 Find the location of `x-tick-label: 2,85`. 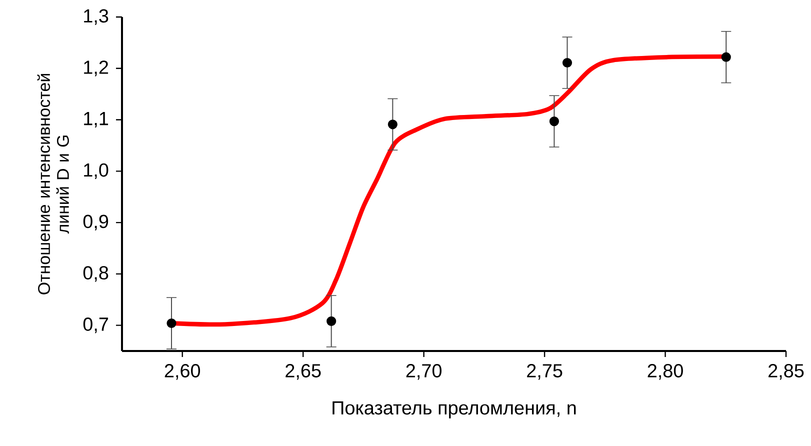

x-tick-label: 2,85 is located at coordinates (786, 372).